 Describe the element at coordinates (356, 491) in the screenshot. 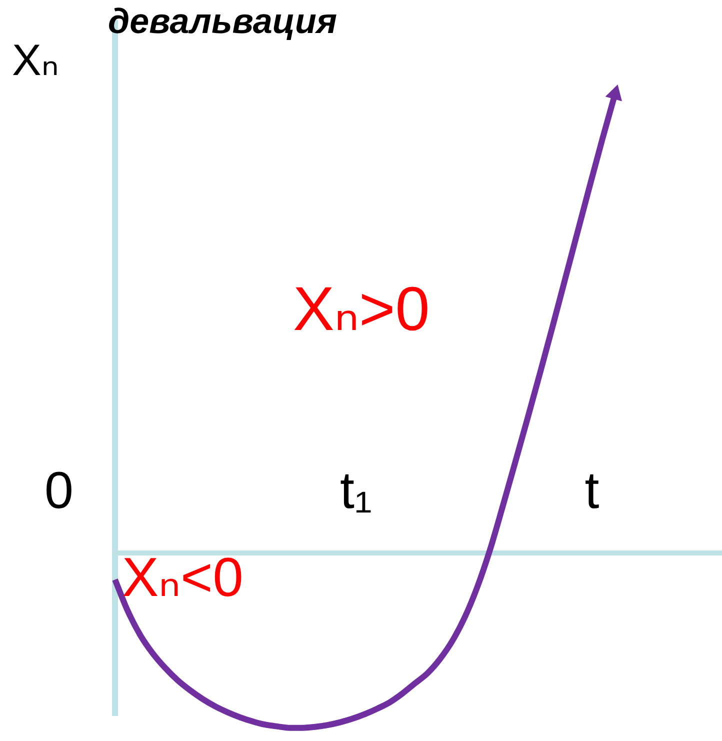

I see `annotation: t₁` at that location.